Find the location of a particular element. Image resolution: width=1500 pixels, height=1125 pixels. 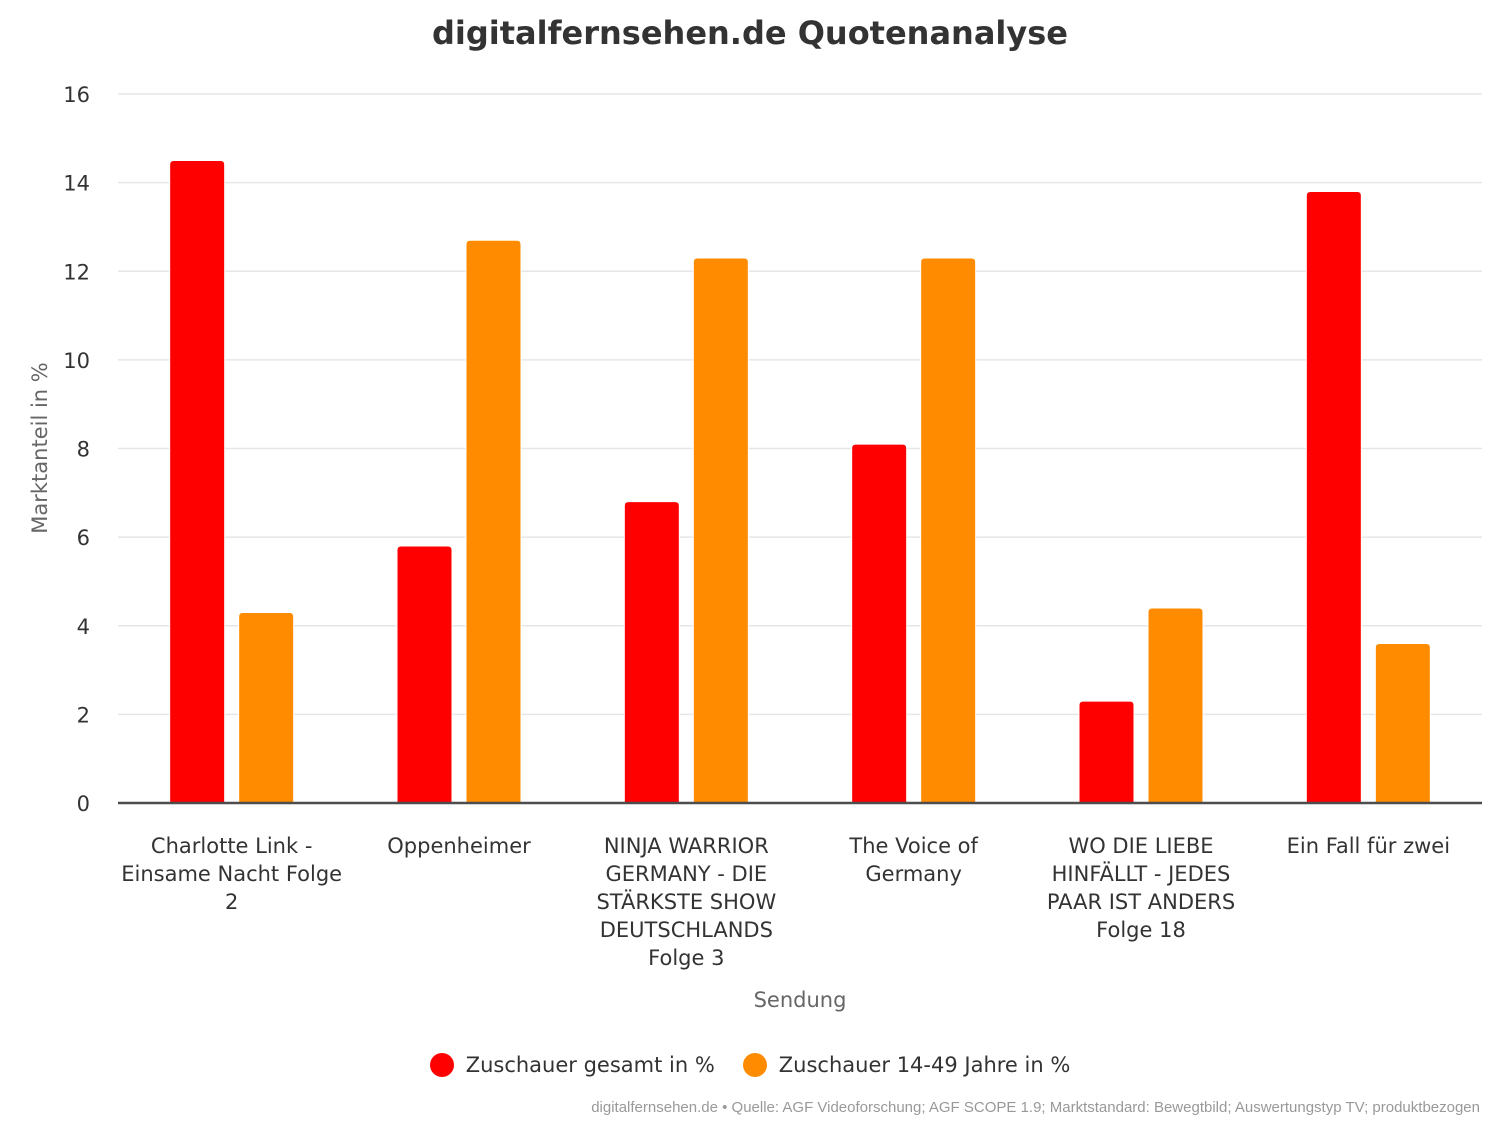

y-tick-label: 0 is located at coordinates (83, 804).